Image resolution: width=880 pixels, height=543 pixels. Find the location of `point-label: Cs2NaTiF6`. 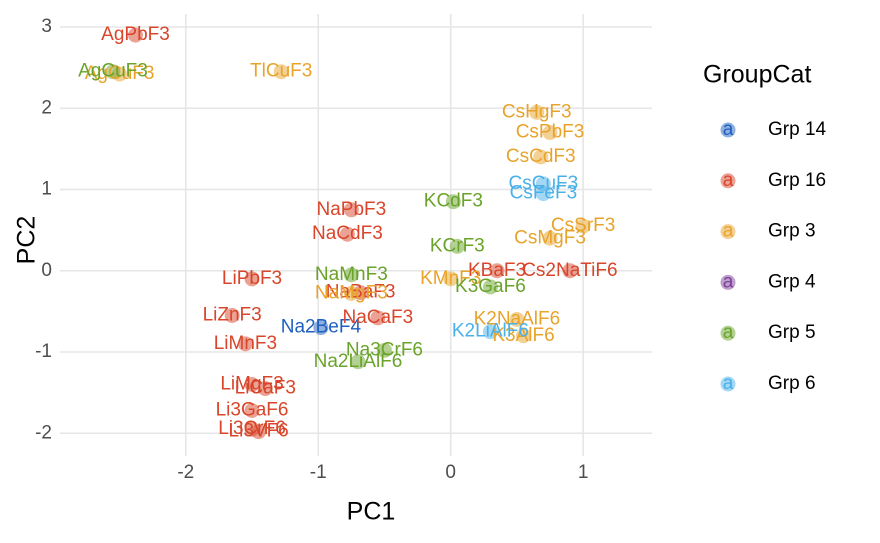

point-label: Cs2NaTiF6 is located at coordinates (569, 270).